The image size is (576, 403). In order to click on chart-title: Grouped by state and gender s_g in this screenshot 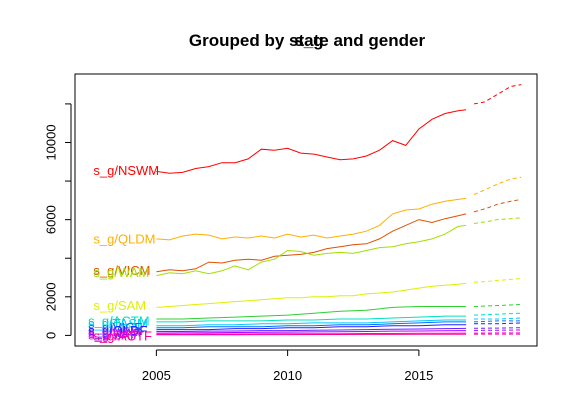, I will do `click(307, 40)`.